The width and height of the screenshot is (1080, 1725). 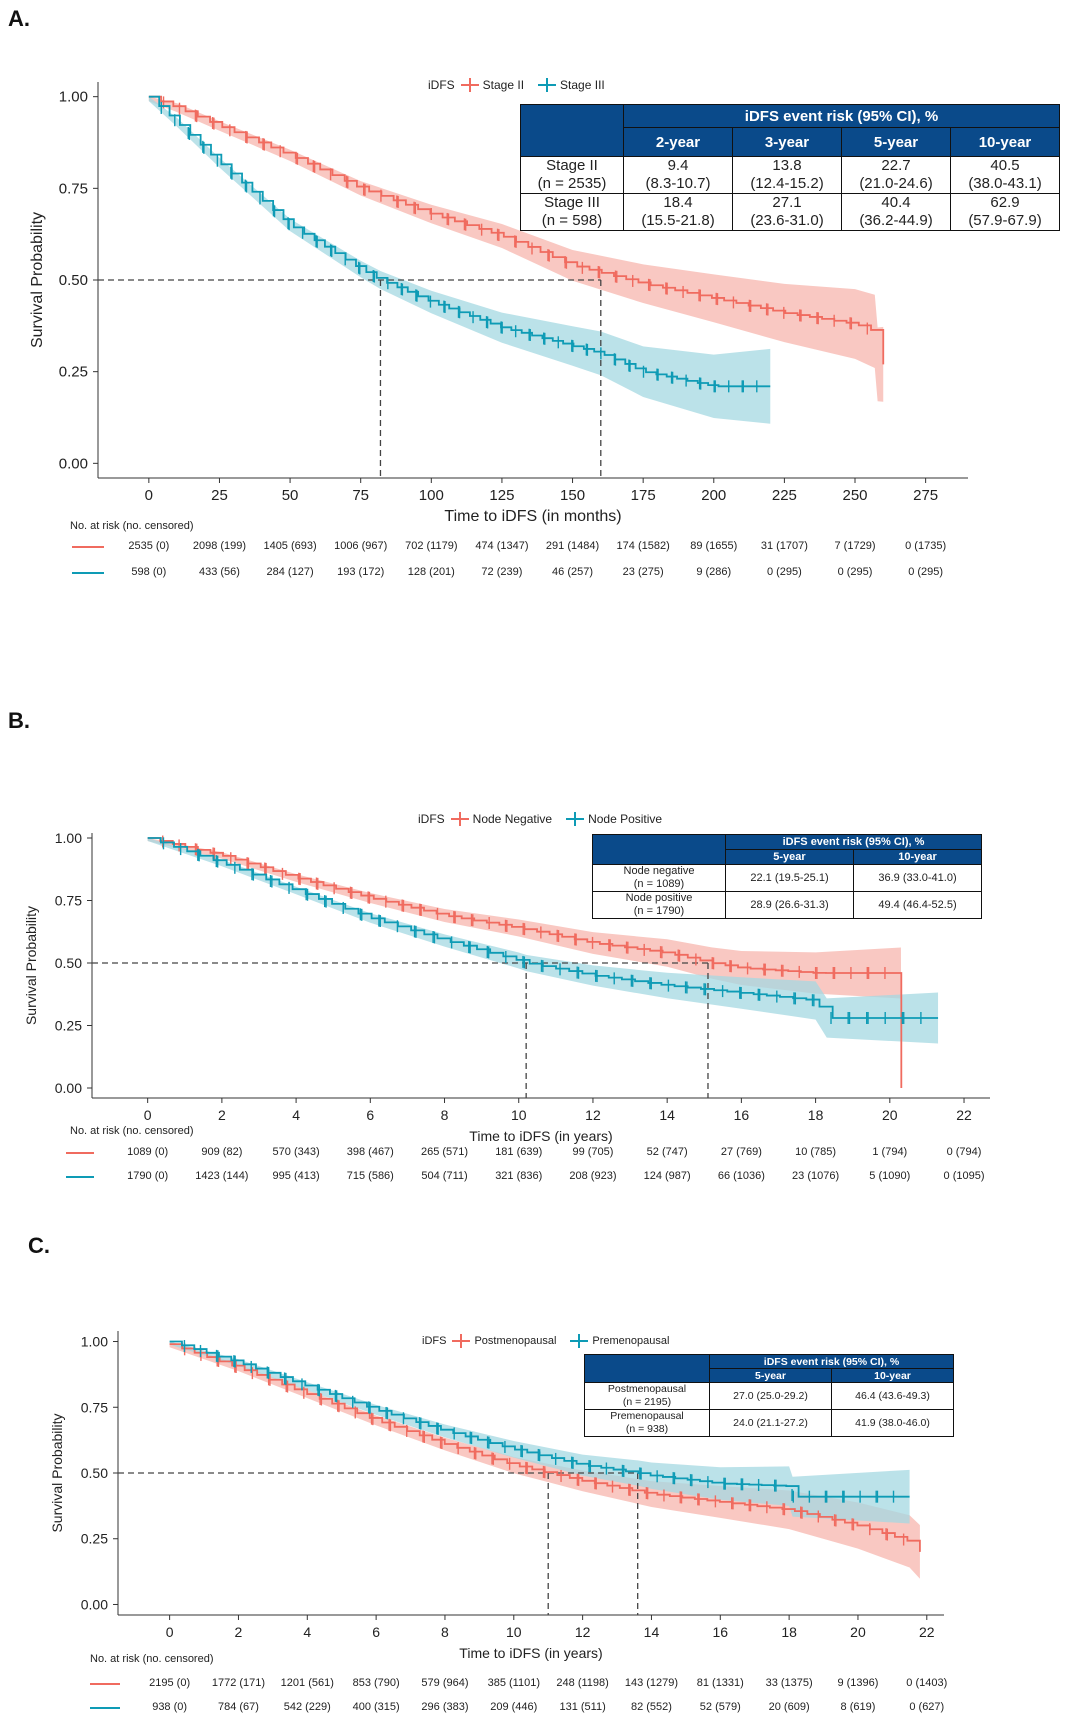 What do you see at coordinates (572, 546) in the screenshot?
I see `at-risk-value: 291 (1484)` at bounding box center [572, 546].